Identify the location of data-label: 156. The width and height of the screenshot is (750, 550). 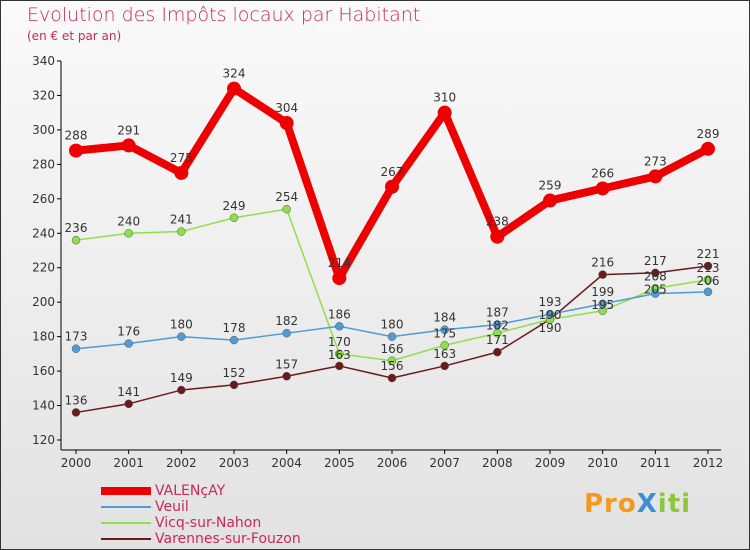
(392, 366).